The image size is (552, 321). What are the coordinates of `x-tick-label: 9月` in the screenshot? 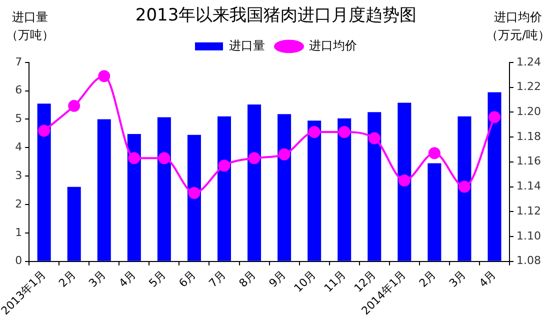 It's located at (277, 279).